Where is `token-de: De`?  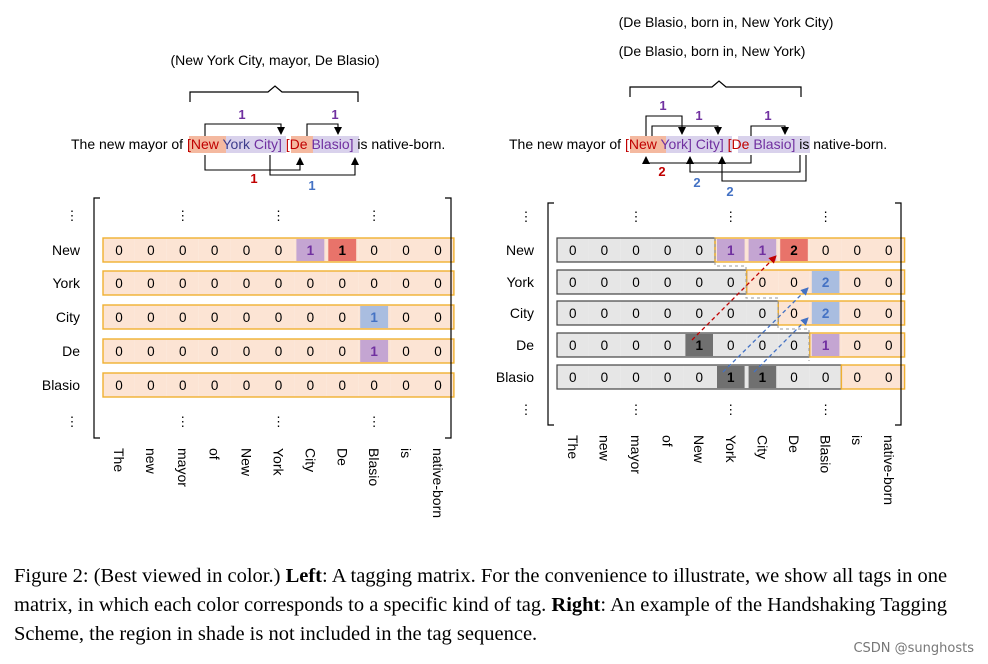 token-de: De is located at coordinates (741, 144).